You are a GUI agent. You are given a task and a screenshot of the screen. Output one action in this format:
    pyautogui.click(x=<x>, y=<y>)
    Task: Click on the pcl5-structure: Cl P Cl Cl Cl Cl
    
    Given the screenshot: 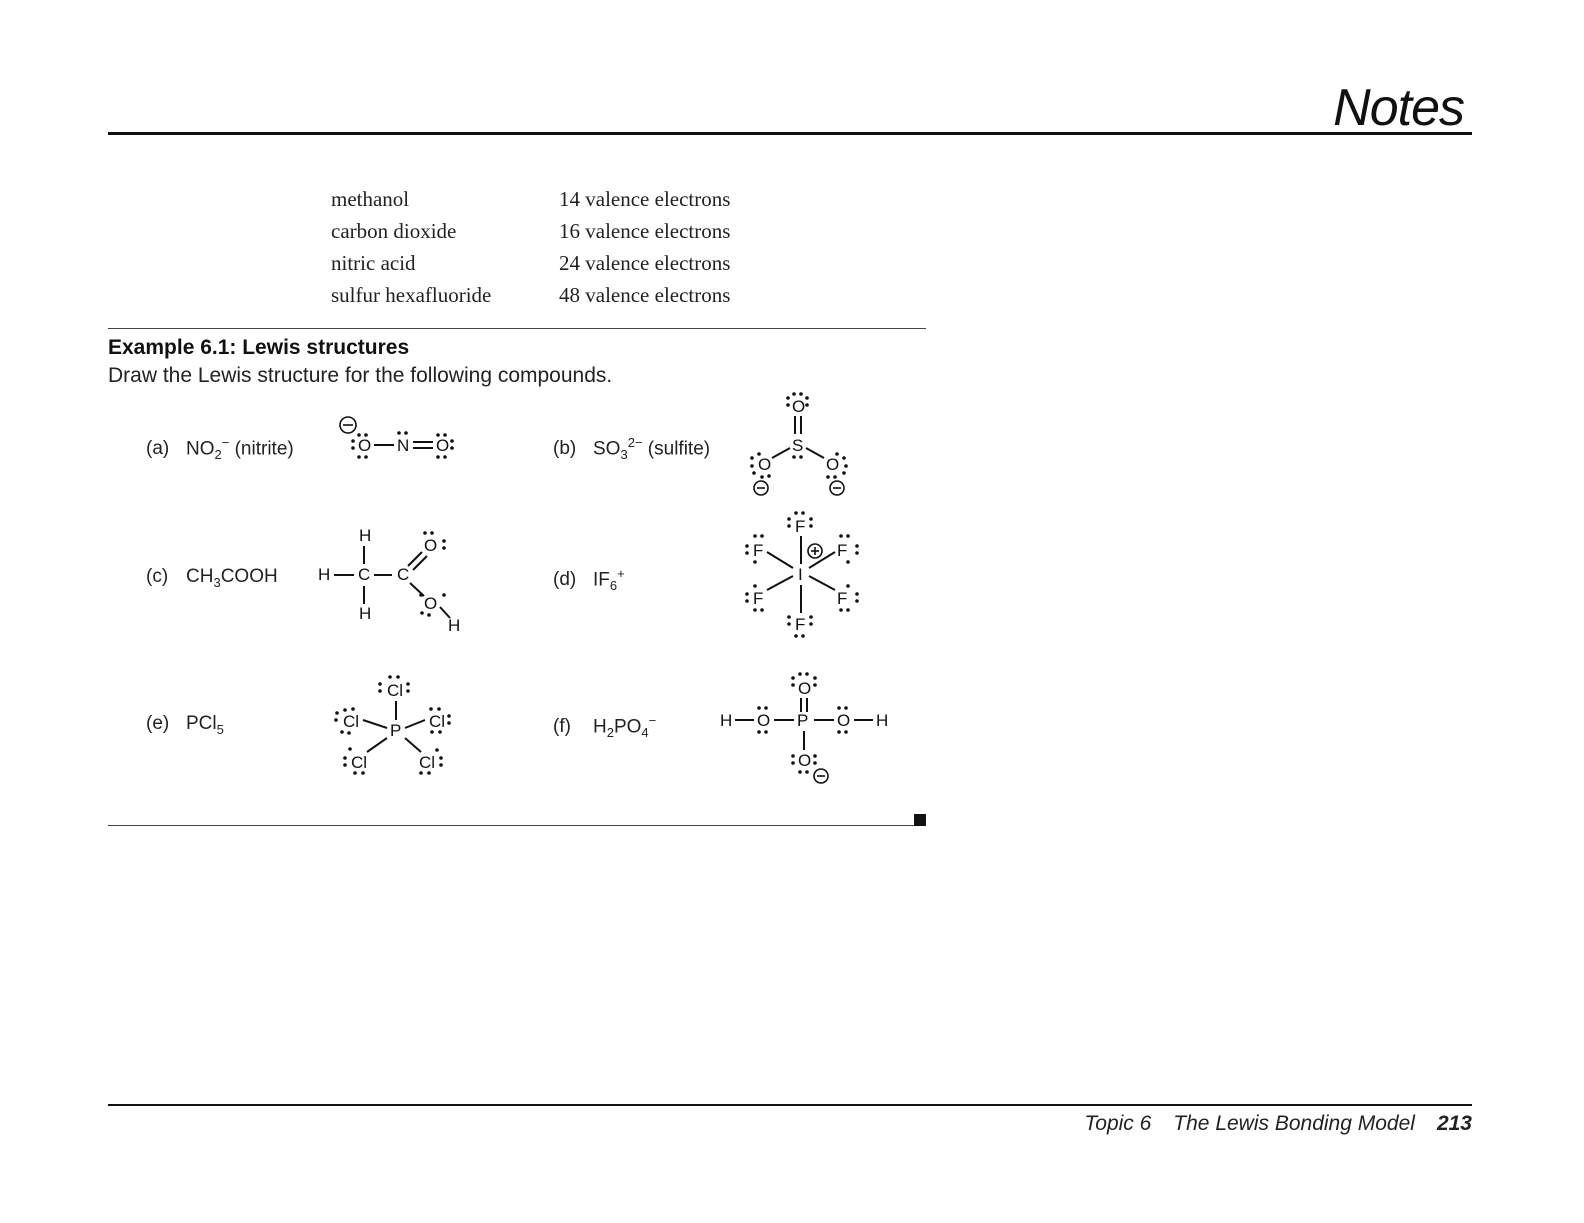 What is the action you would take?
    pyautogui.click(x=392, y=725)
    